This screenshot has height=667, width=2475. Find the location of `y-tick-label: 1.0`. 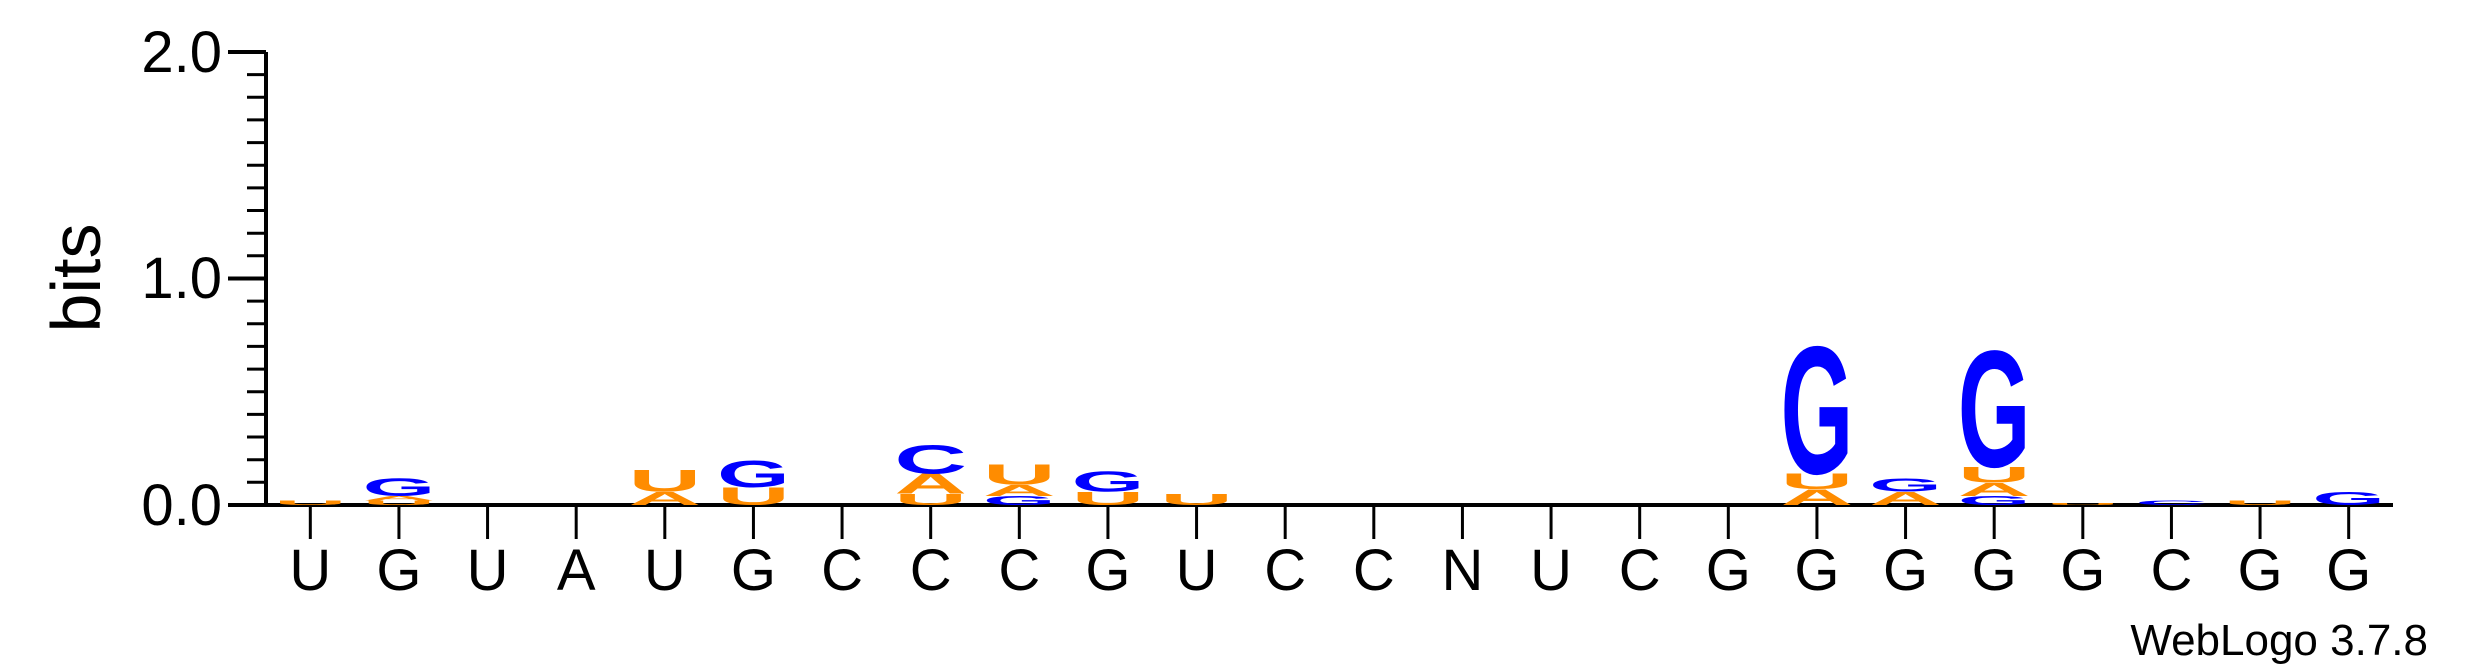

y-tick-label: 1.0 is located at coordinates (181, 278).